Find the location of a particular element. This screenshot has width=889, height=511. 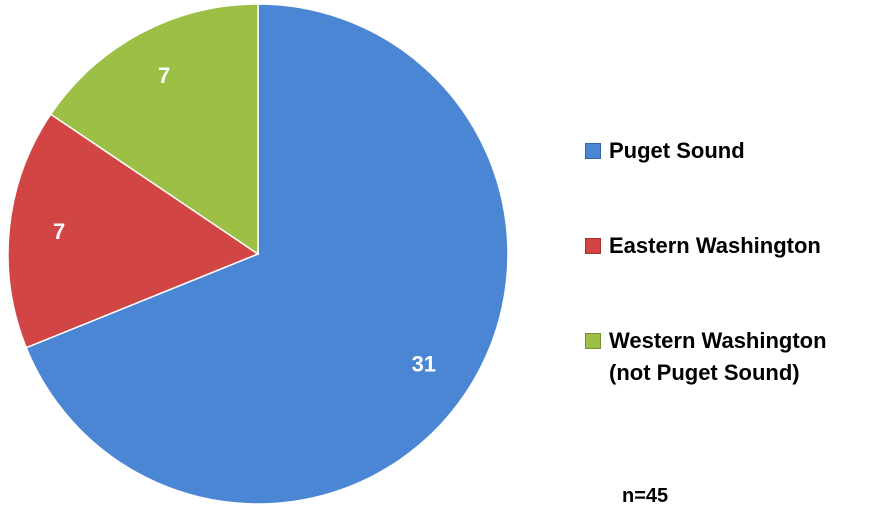

legend-item: Western Washington (not Puget Sound) is located at coordinates (735, 372).